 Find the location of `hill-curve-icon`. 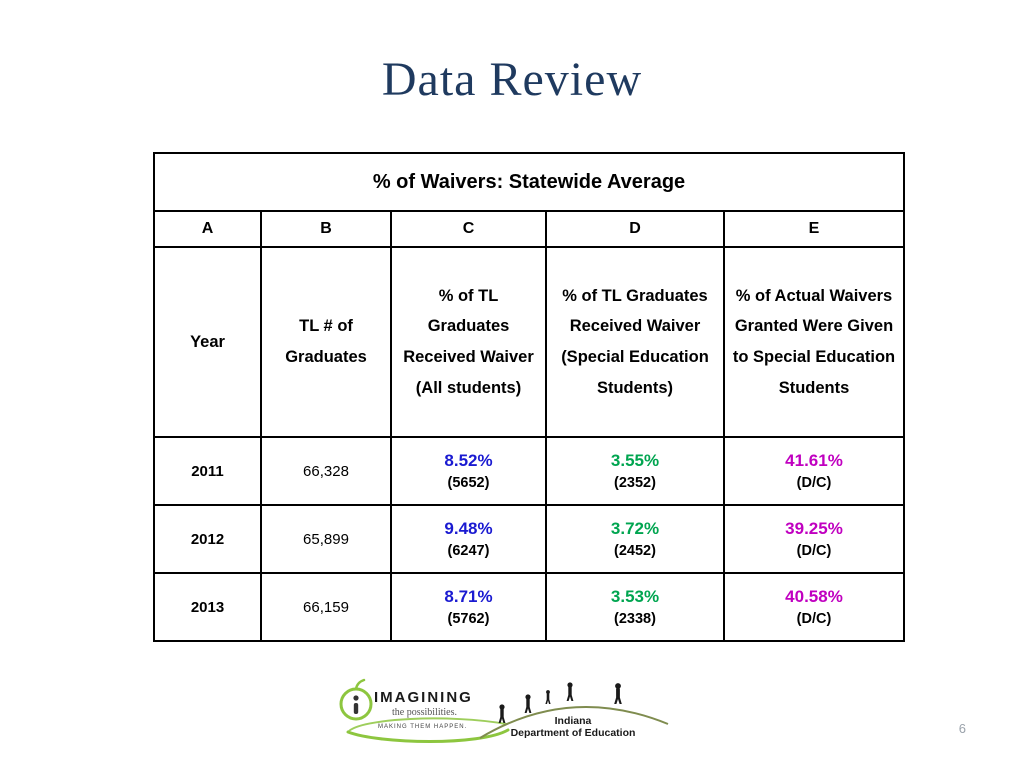

hill-curve-icon is located at coordinates (574, 722).